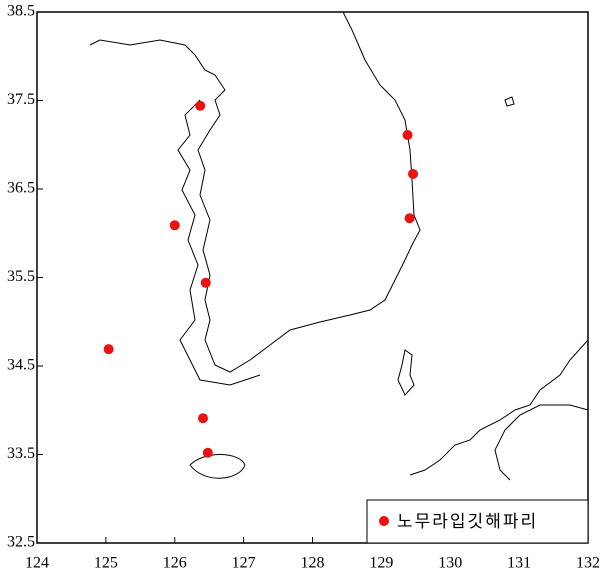 This screenshot has height=581, width=601. I want to click on x-tick-label: 124, so click(37, 563).